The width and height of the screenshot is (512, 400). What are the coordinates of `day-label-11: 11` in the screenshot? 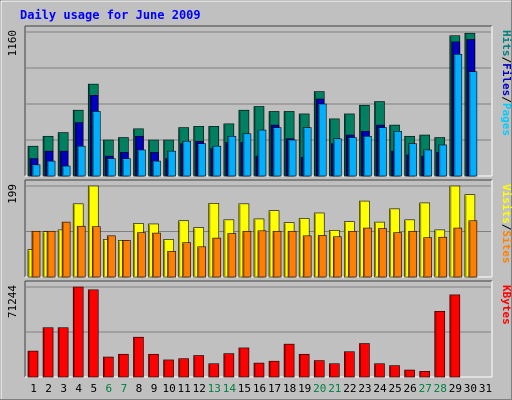 It's located at (184, 388).